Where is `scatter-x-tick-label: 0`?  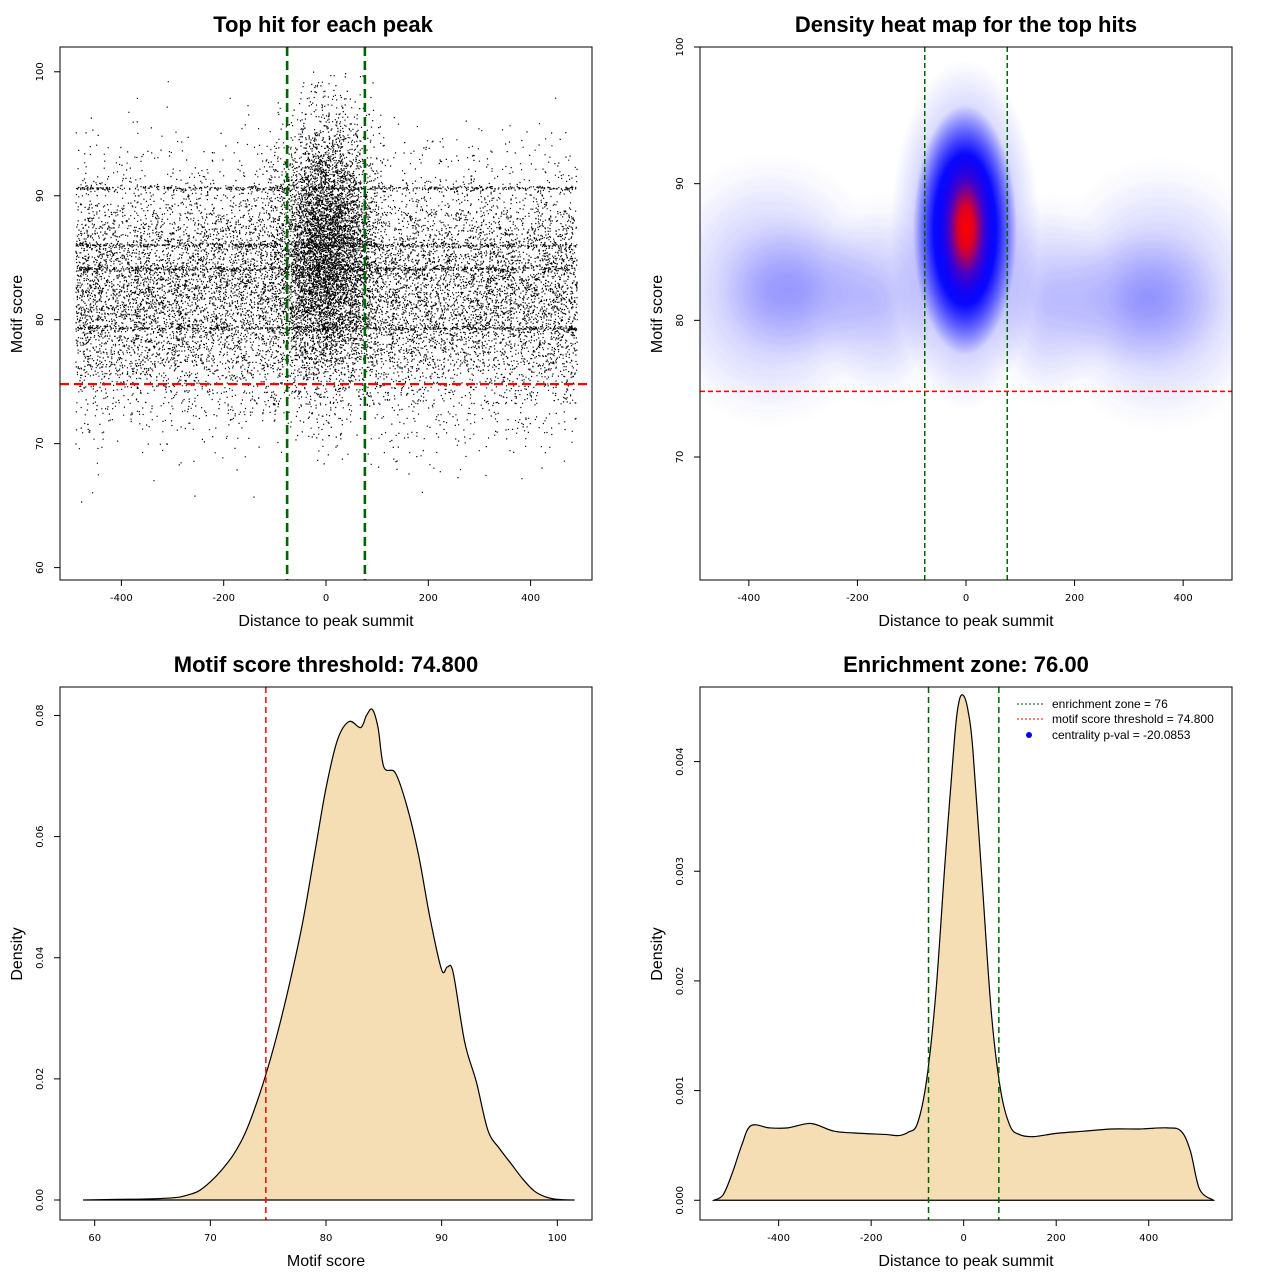
scatter-x-tick-label: 0 is located at coordinates (326, 598).